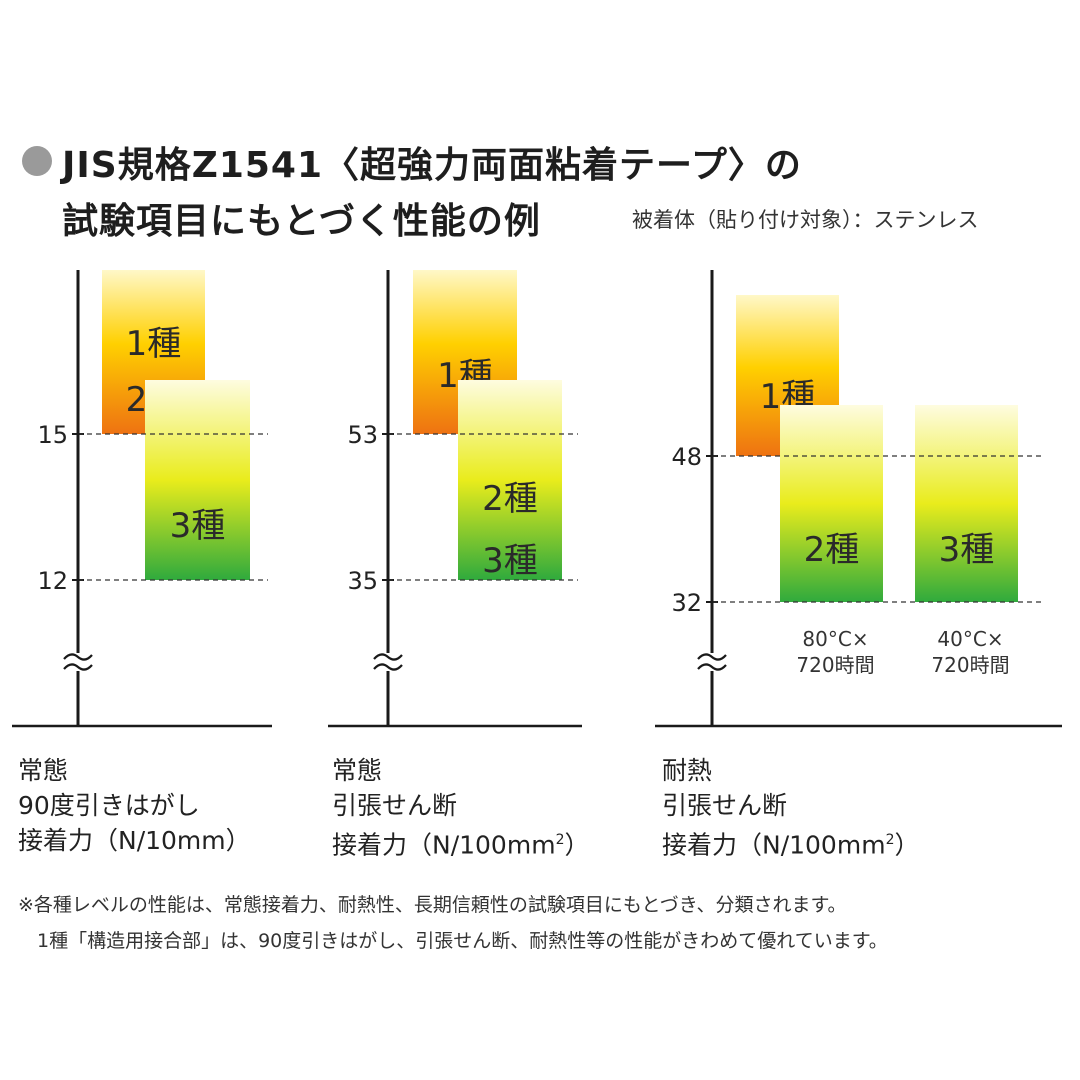 The height and width of the screenshot is (1080, 1080). Describe the element at coordinates (52, 581) in the screenshot. I see `tick-label: 12` at that location.